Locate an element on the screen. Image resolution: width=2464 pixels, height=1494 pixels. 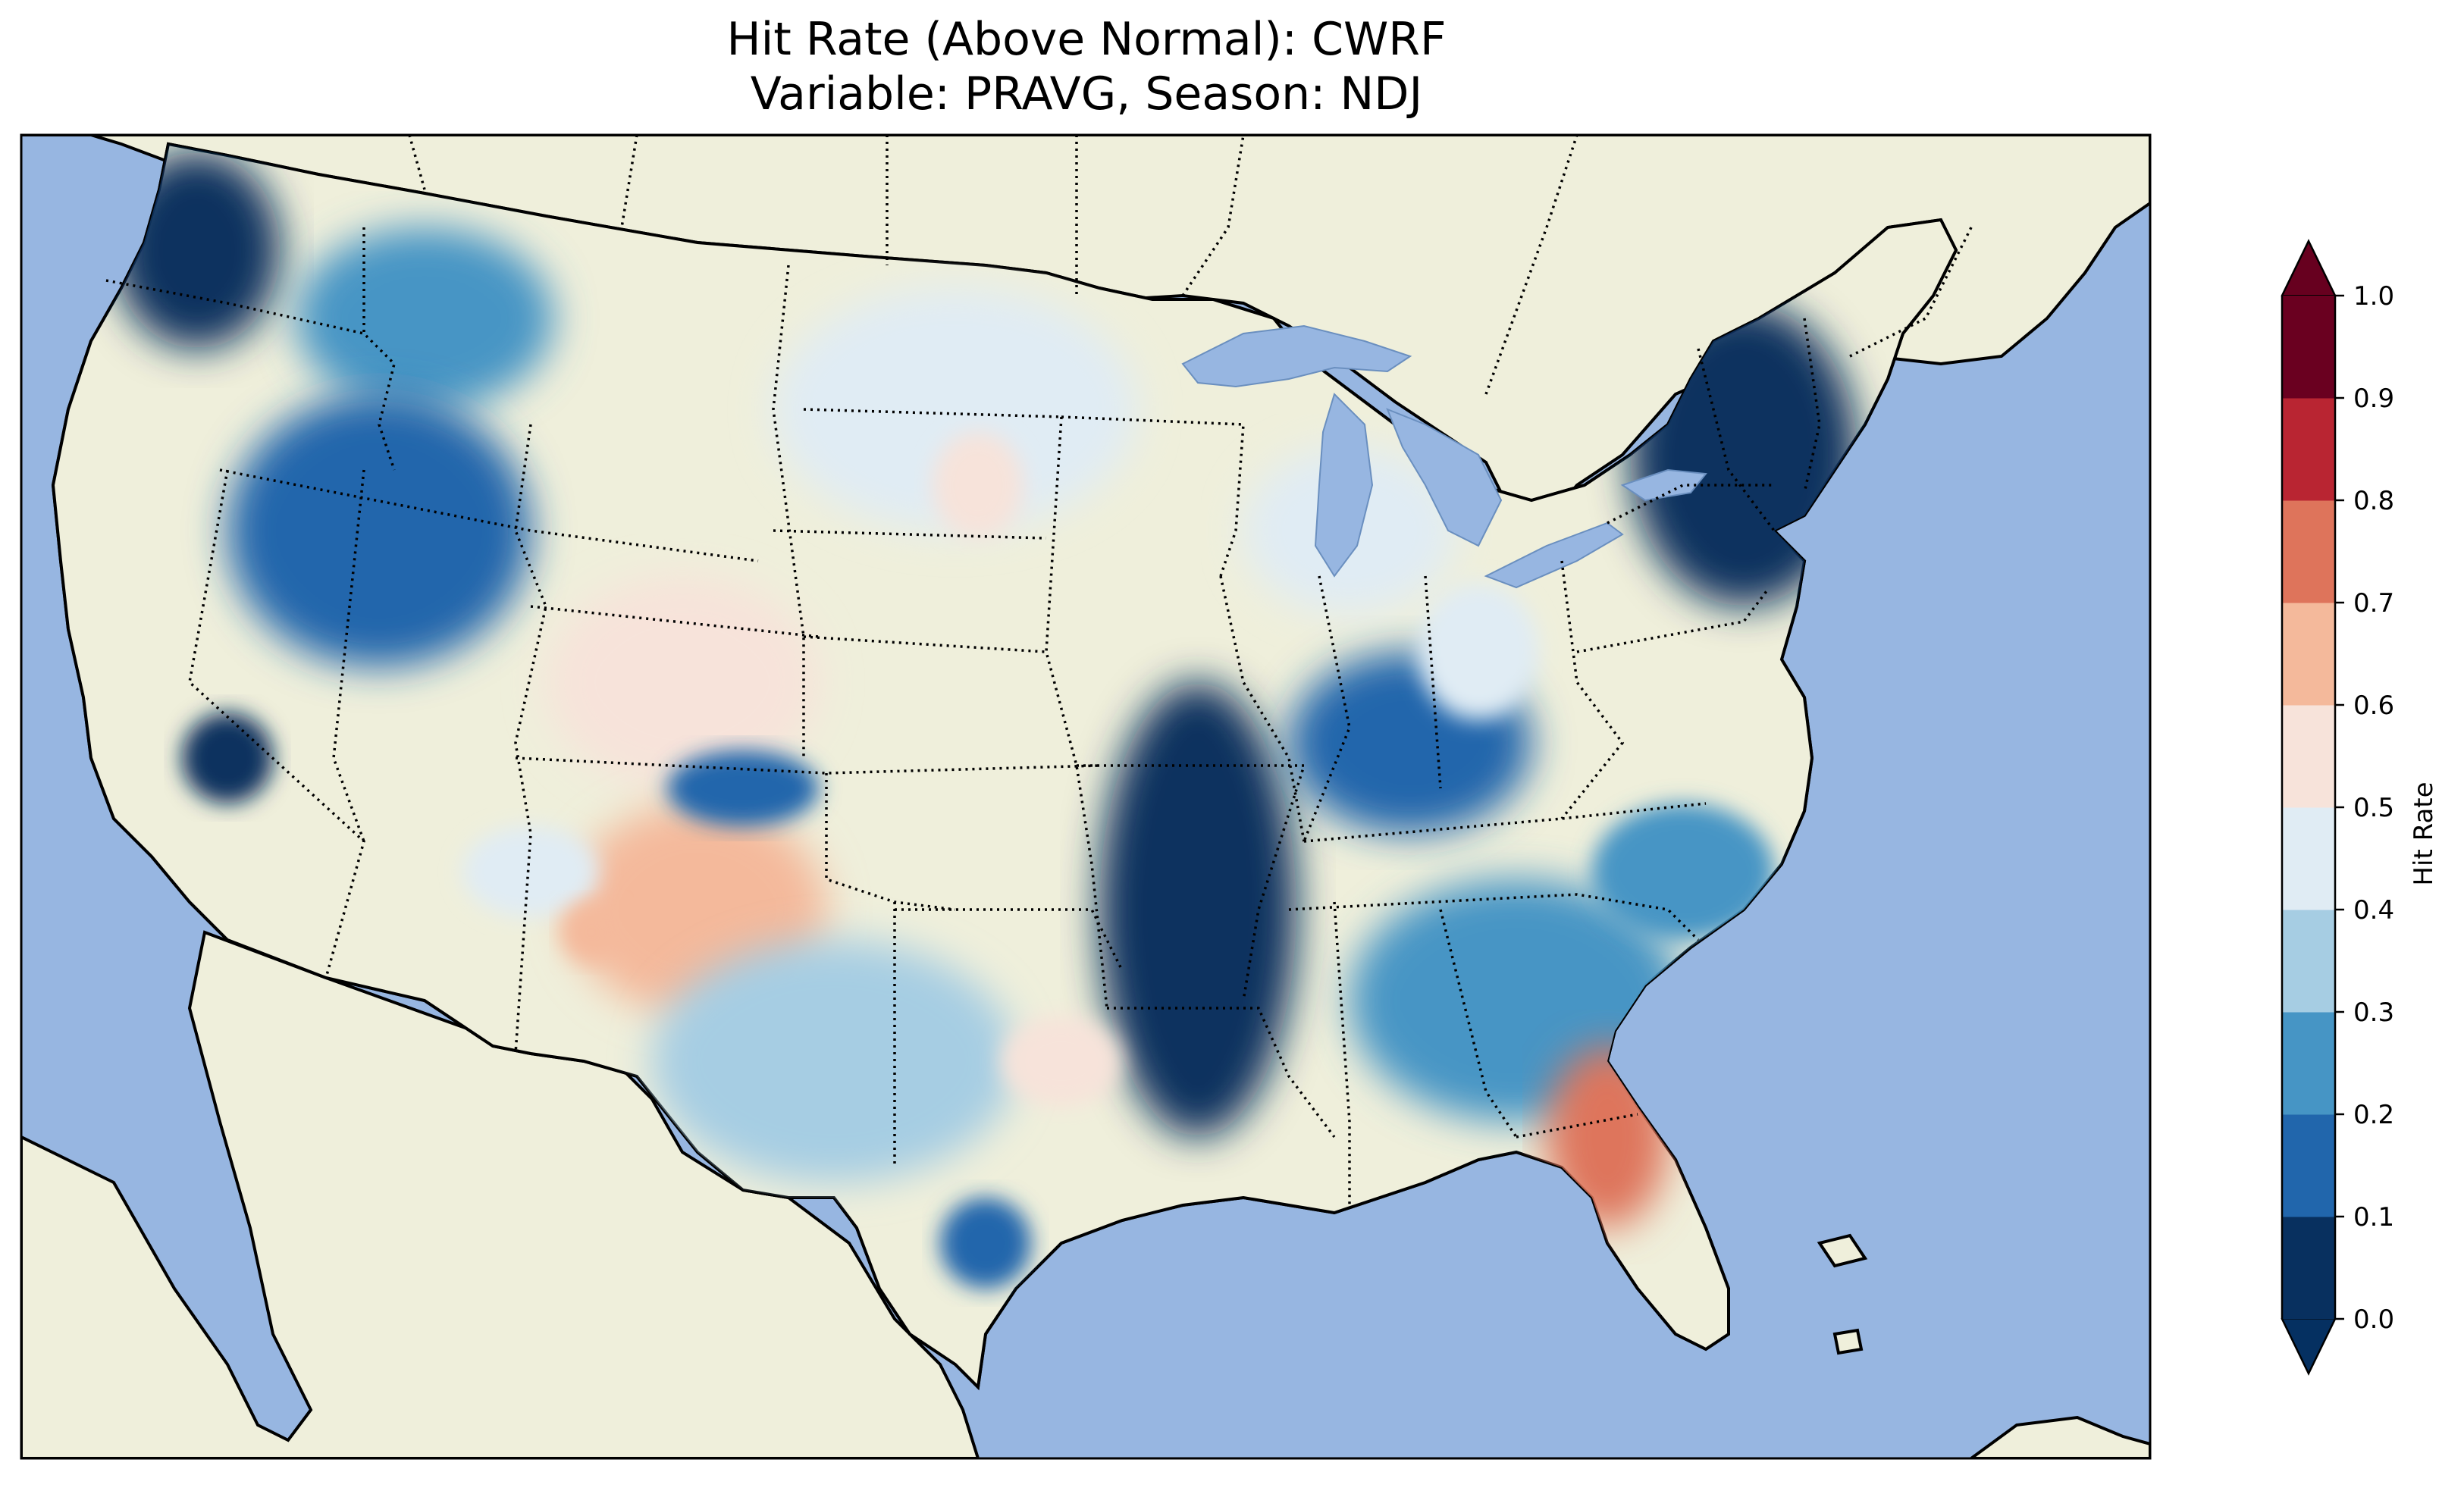
colorbar-label: Hit Rate is located at coordinates (2424, 833).